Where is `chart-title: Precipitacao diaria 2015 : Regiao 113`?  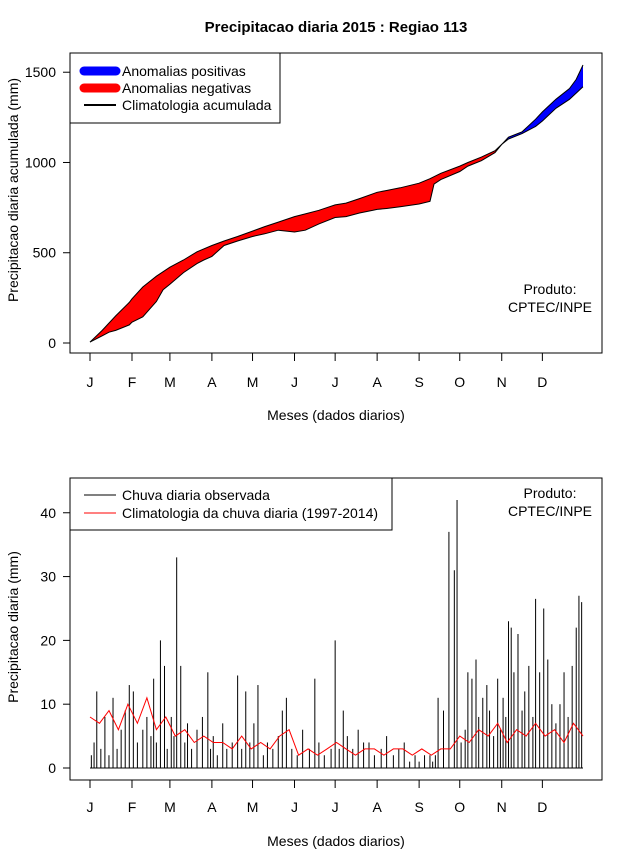
chart-title: Precipitacao diaria 2015 : Regiao 113 is located at coordinates (336, 27).